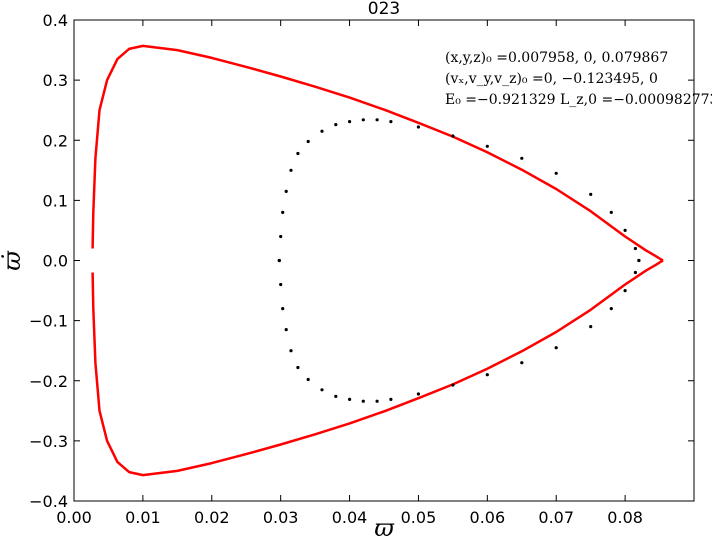  What do you see at coordinates (48, 441) in the screenshot?
I see `y-tick-label: −0.3` at bounding box center [48, 441].